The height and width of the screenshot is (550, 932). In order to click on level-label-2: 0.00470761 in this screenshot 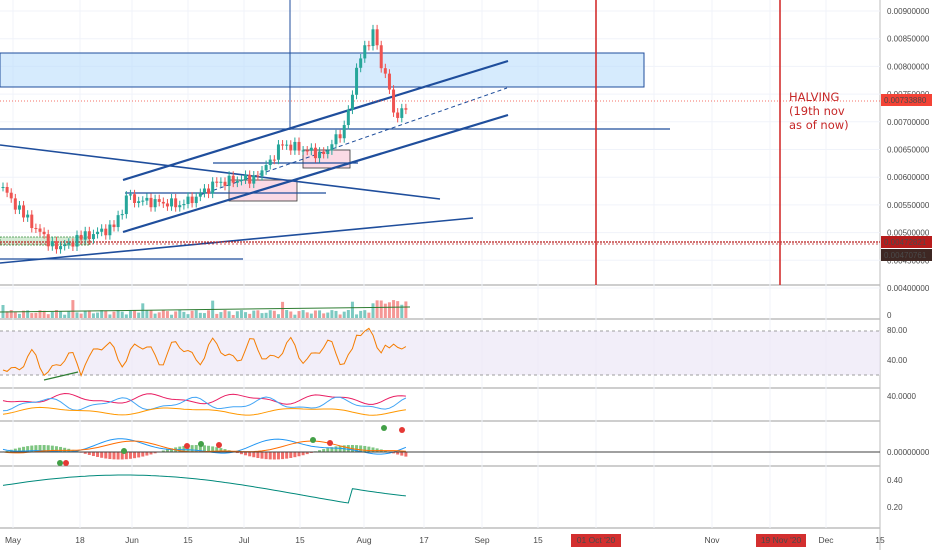, I will do `click(905, 255)`.